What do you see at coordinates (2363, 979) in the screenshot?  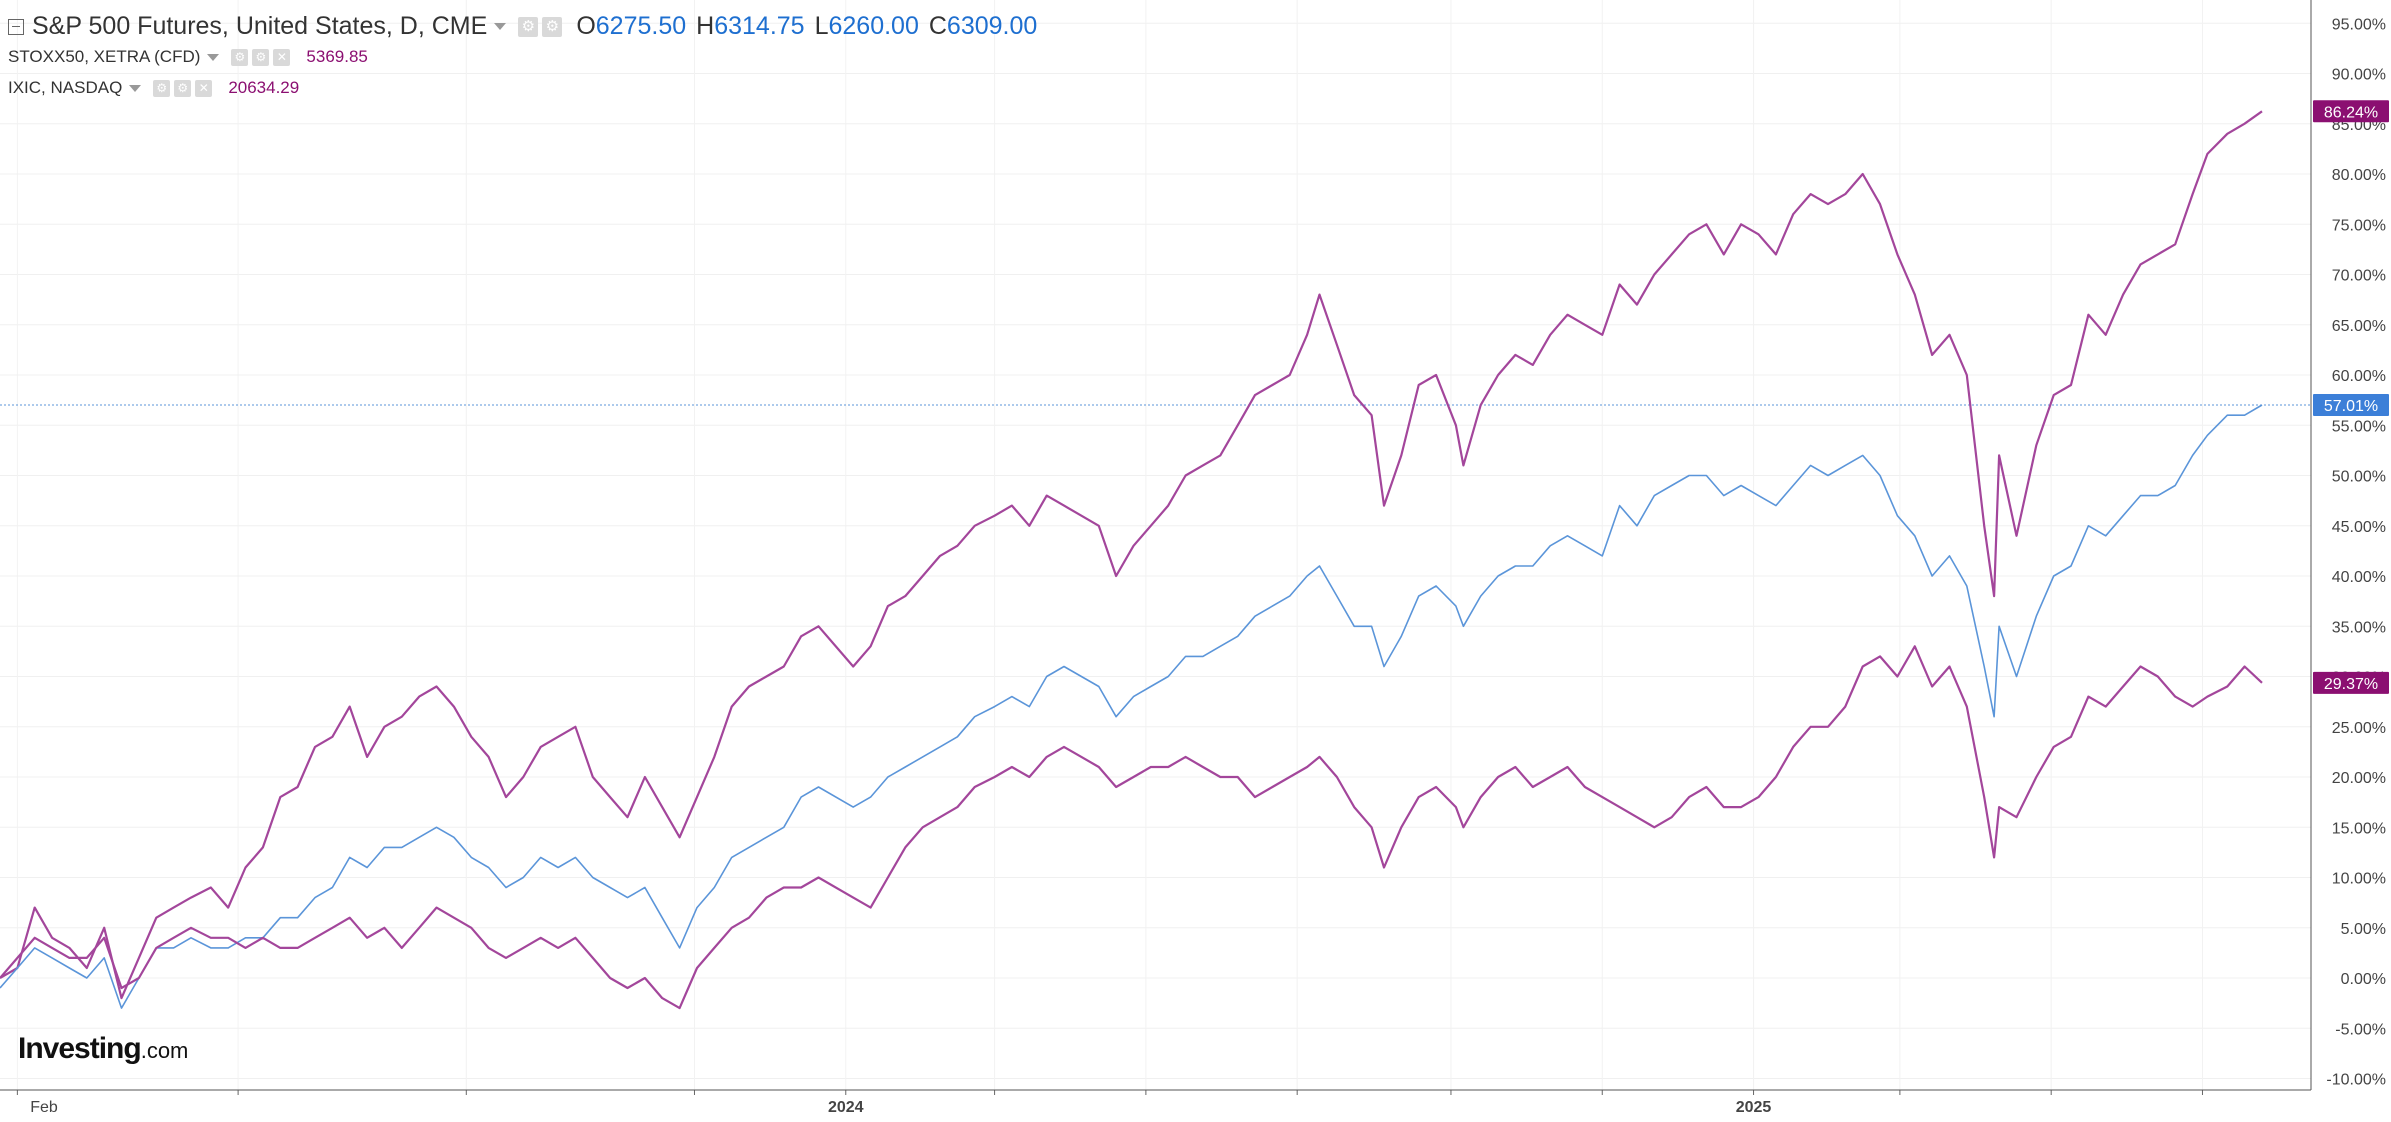 I see `y-tick-label: 0.00%` at bounding box center [2363, 979].